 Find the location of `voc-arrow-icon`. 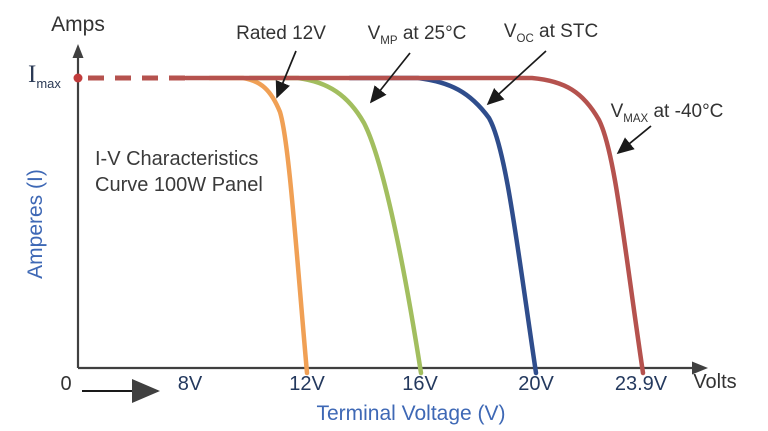

voc-arrow-icon is located at coordinates (516, 78).